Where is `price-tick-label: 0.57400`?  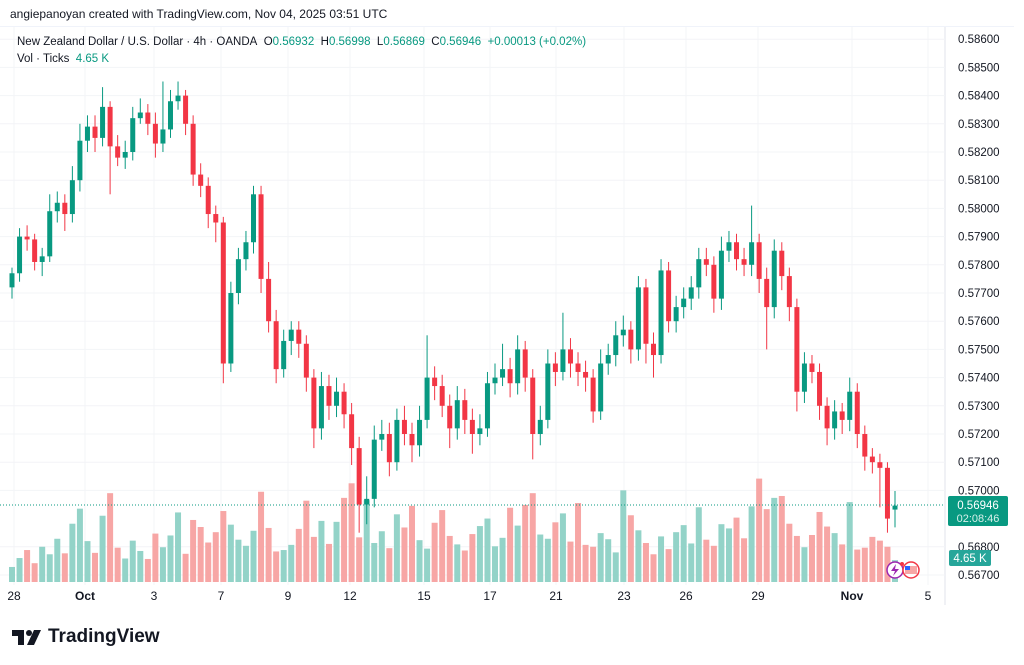 price-tick-label: 0.57400 is located at coordinates (979, 379).